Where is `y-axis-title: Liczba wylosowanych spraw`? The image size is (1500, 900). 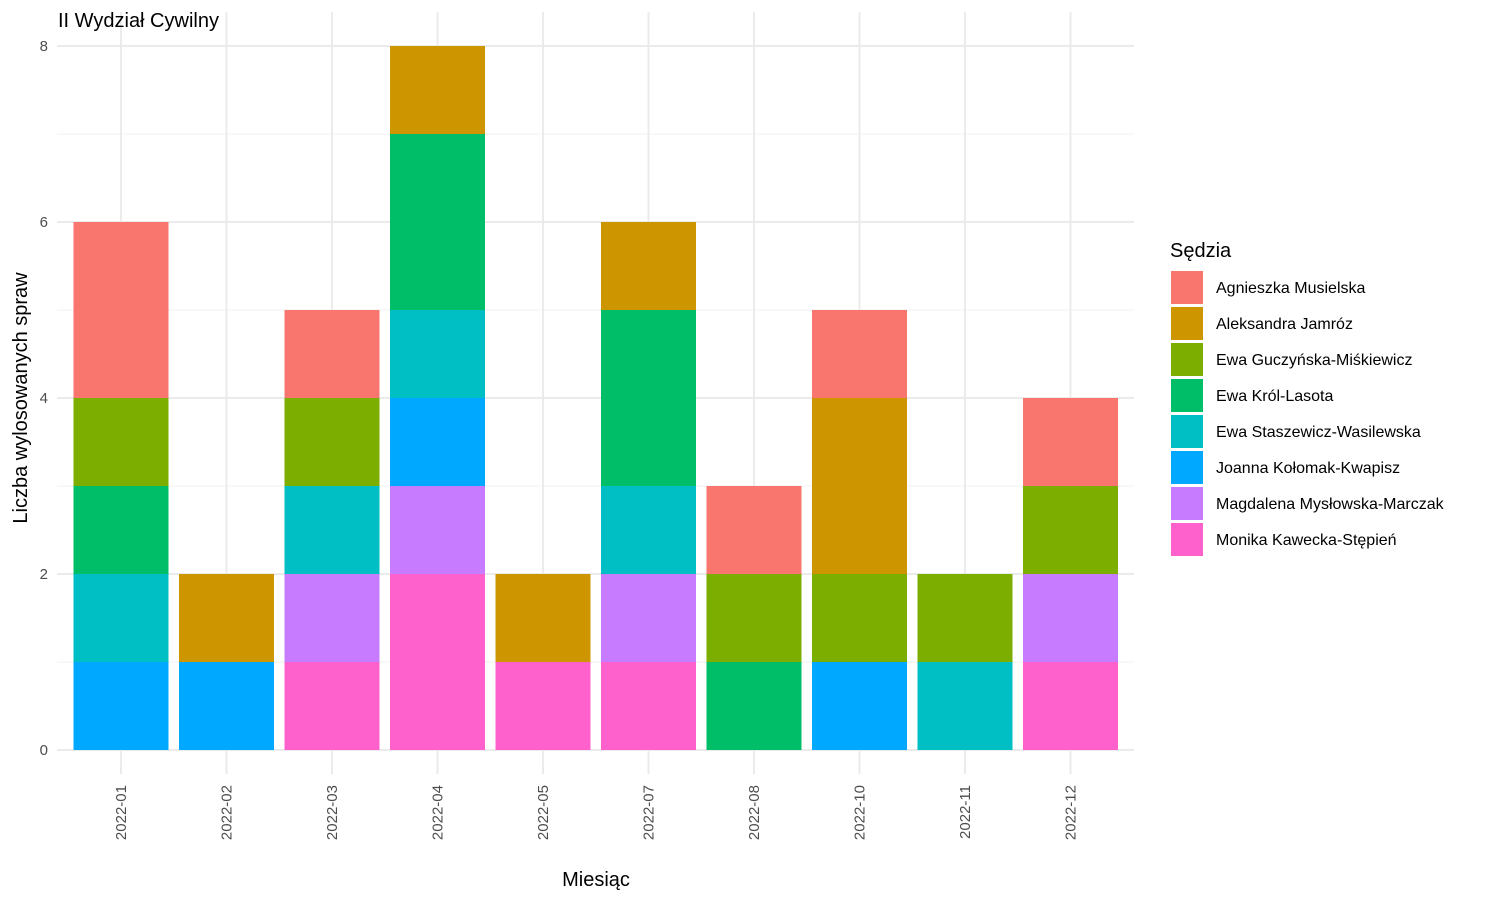
y-axis-title: Liczba wylosowanych spraw is located at coordinates (21, 398).